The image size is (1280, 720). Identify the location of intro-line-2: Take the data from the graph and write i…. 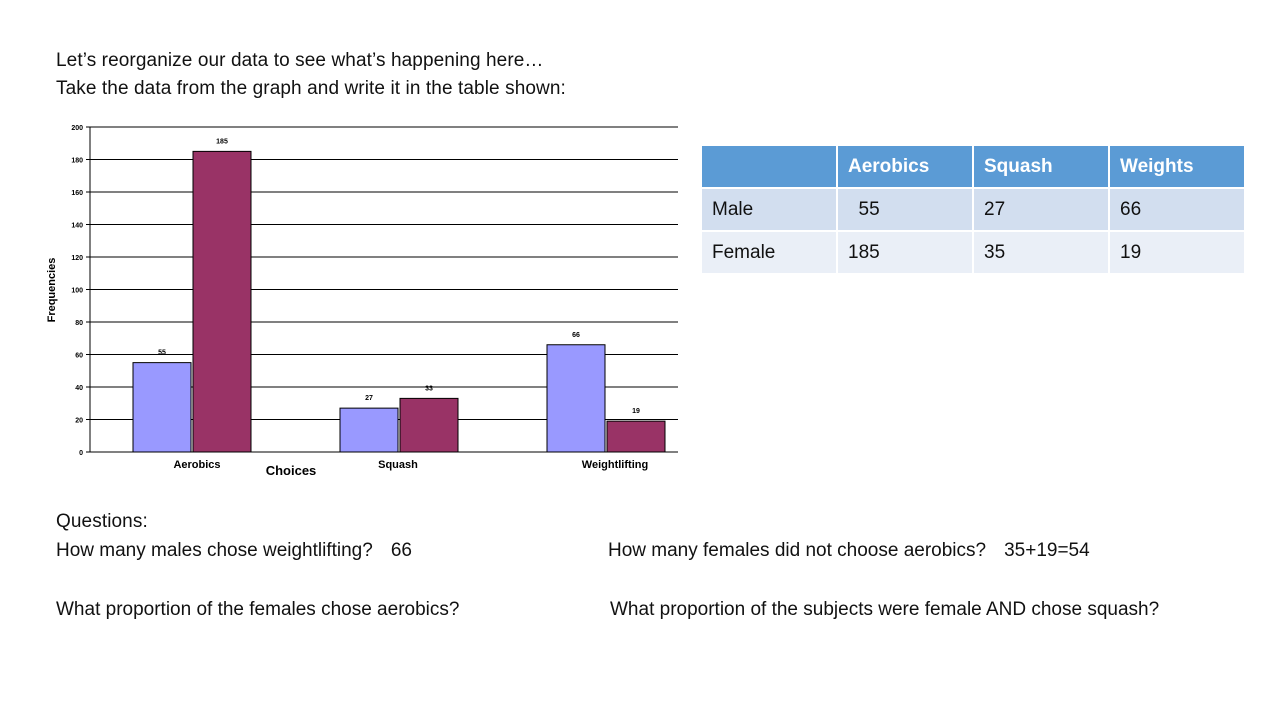
(311, 88).